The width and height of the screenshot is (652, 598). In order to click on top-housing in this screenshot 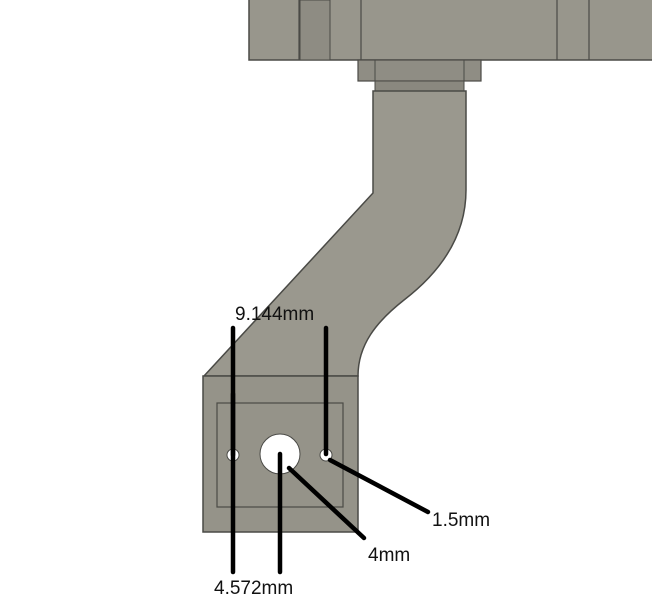, I will do `click(450, 30)`.